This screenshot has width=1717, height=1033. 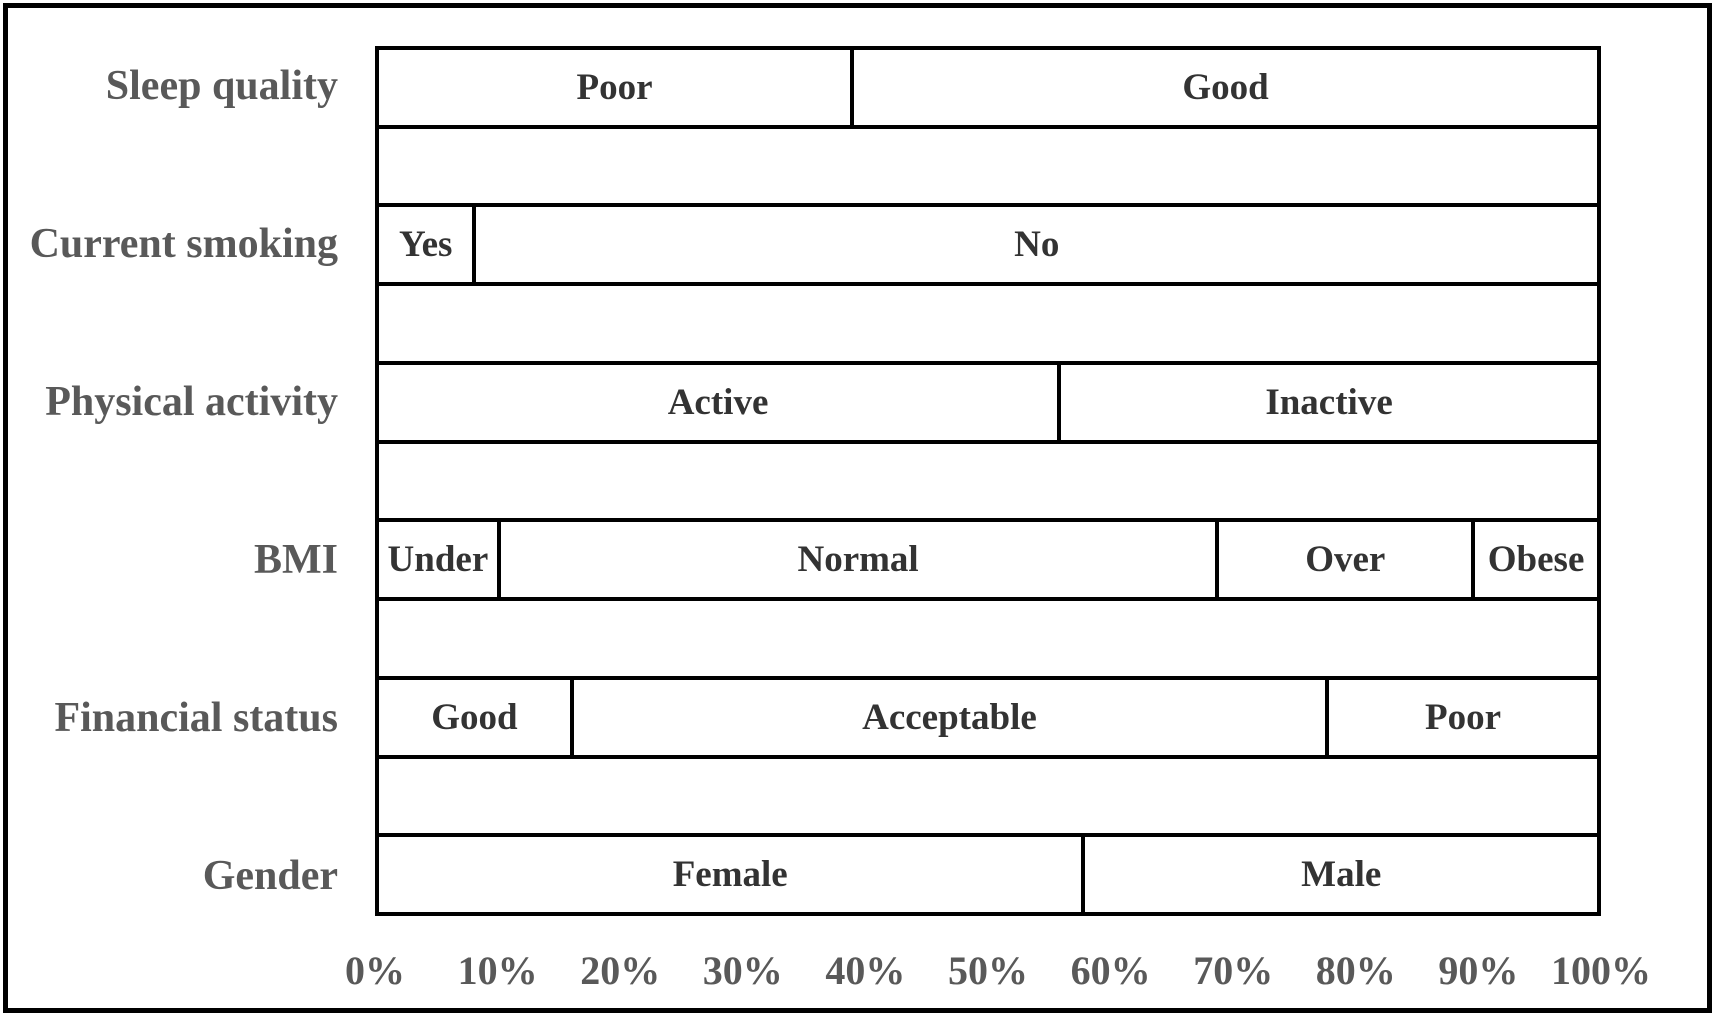 What do you see at coordinates (196, 718) in the screenshot?
I see `category-label: Financial status` at bounding box center [196, 718].